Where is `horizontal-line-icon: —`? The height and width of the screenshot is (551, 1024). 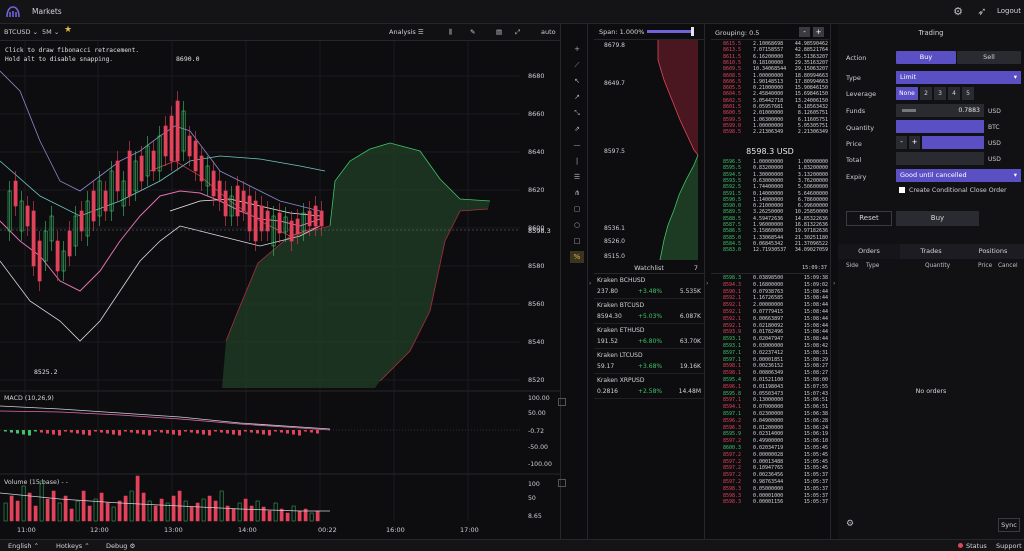
horizontal-line-icon: — is located at coordinates (577, 145).